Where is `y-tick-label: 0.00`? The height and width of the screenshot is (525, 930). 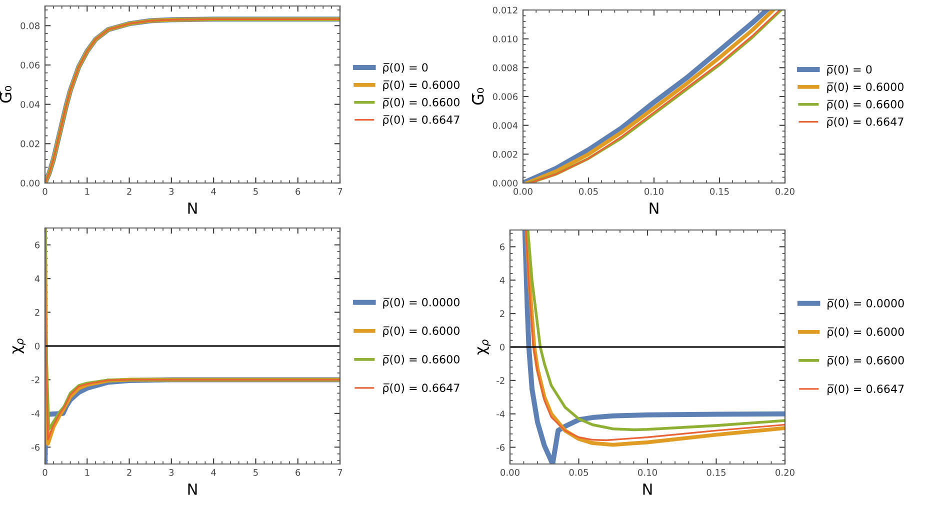 y-tick-label: 0.00 is located at coordinates (30, 183).